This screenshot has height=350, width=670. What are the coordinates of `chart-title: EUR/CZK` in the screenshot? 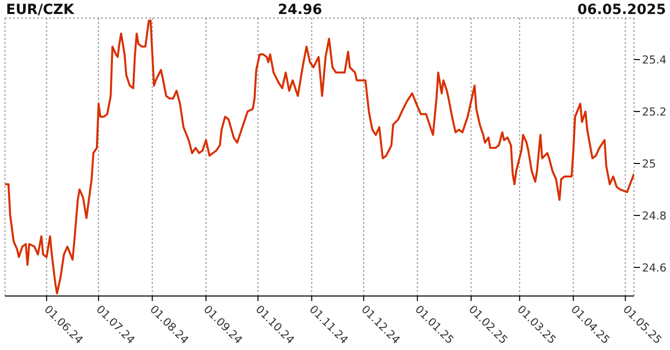 It's located at (40, 10).